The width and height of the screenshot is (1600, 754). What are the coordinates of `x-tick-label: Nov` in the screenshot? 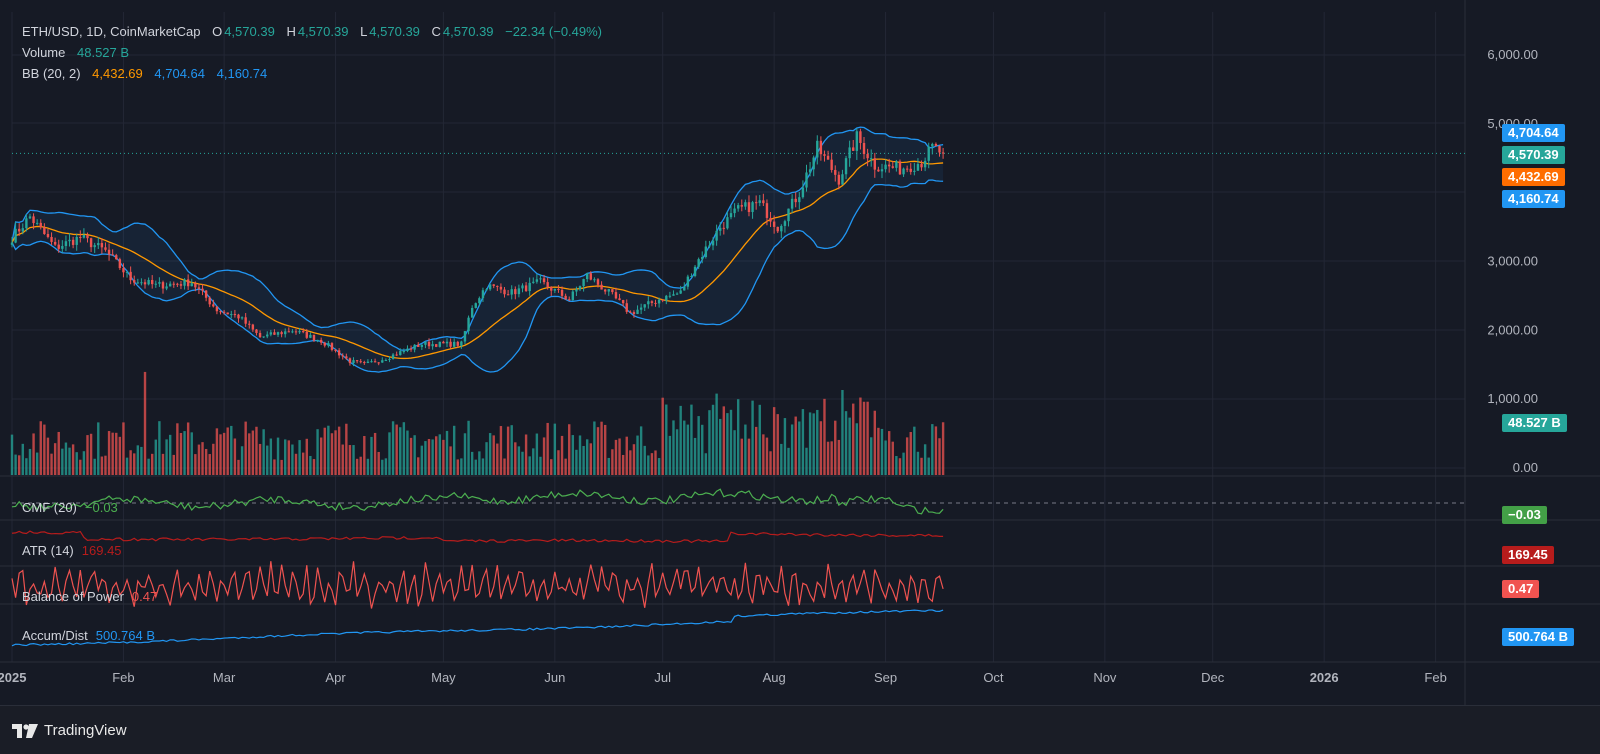 It's located at (1105, 677).